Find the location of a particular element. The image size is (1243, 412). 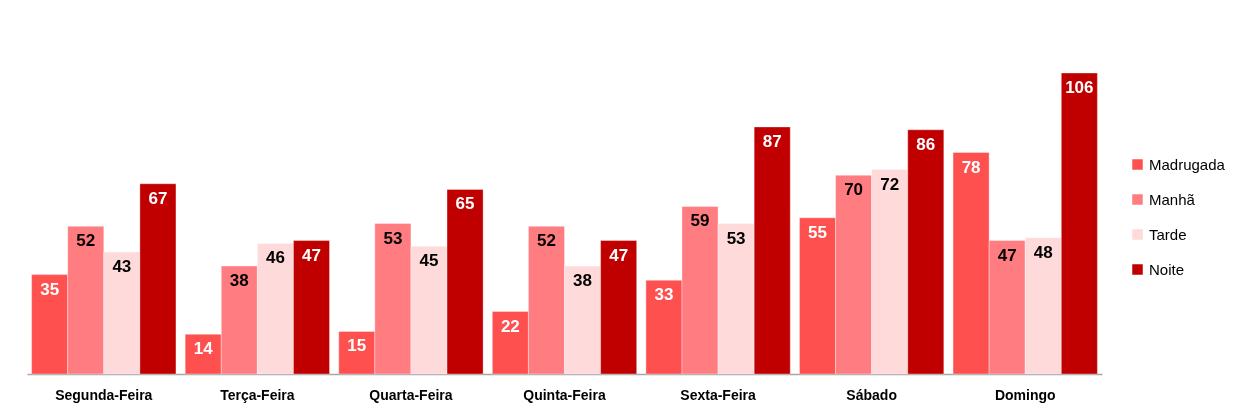

legend-label: Tarde is located at coordinates (1168, 234).